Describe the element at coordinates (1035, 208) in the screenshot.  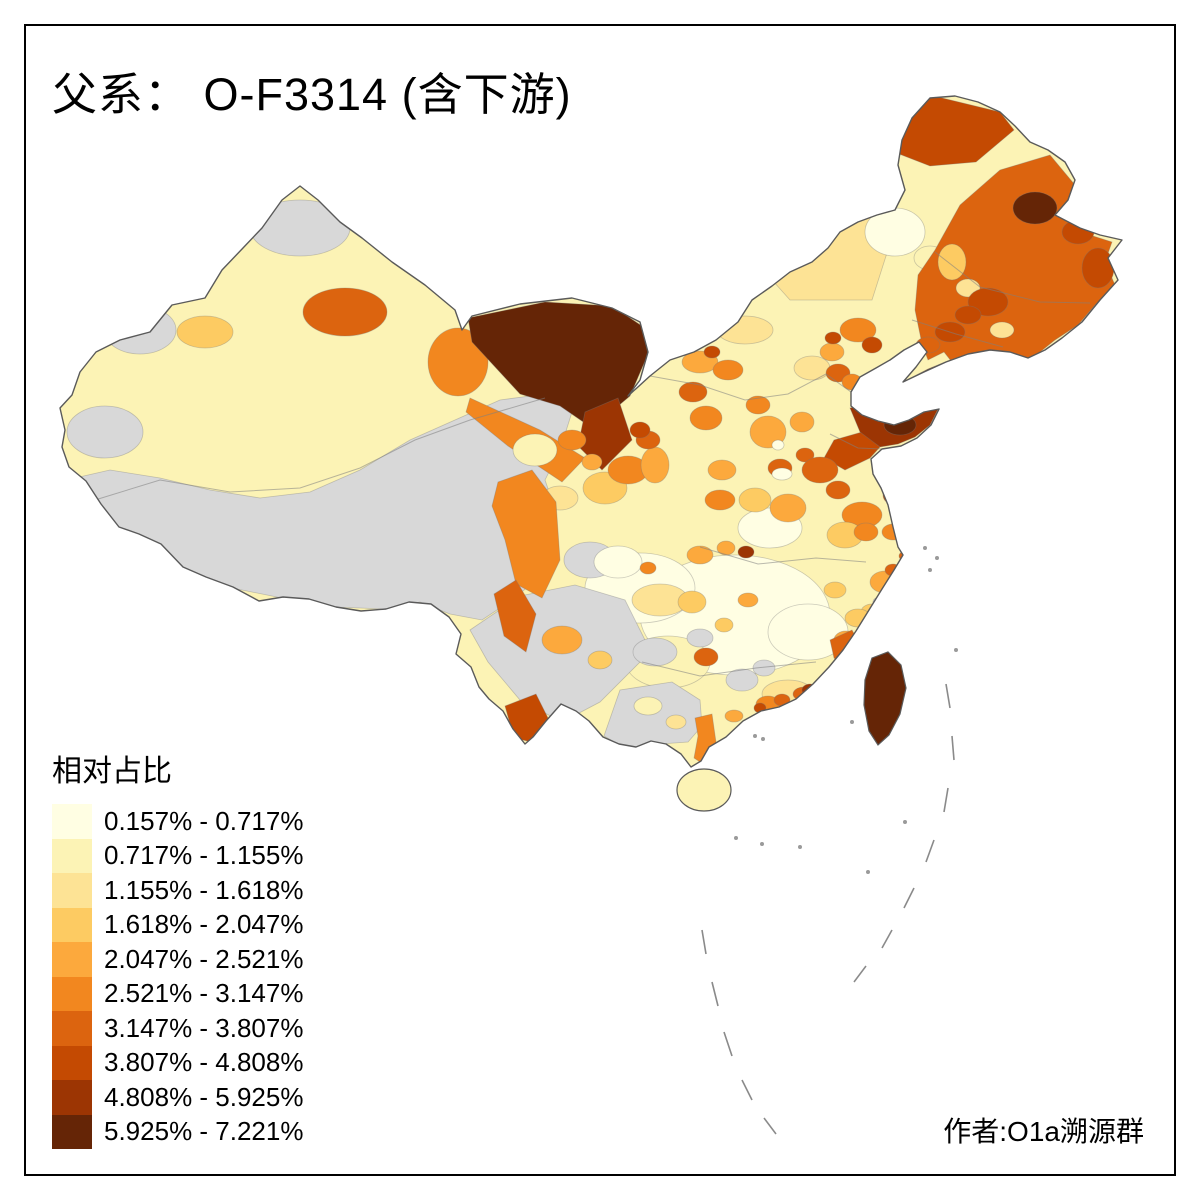
I see `harbin-dark` at that location.